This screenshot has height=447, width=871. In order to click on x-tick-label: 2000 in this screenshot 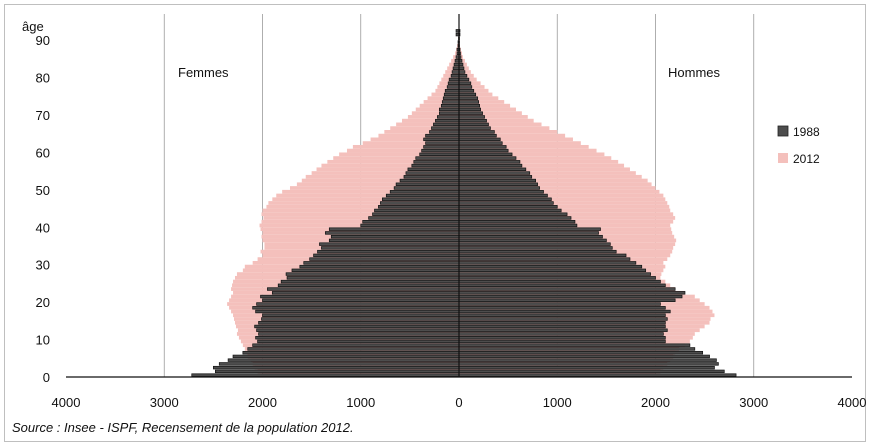, I will do `click(262, 402)`.